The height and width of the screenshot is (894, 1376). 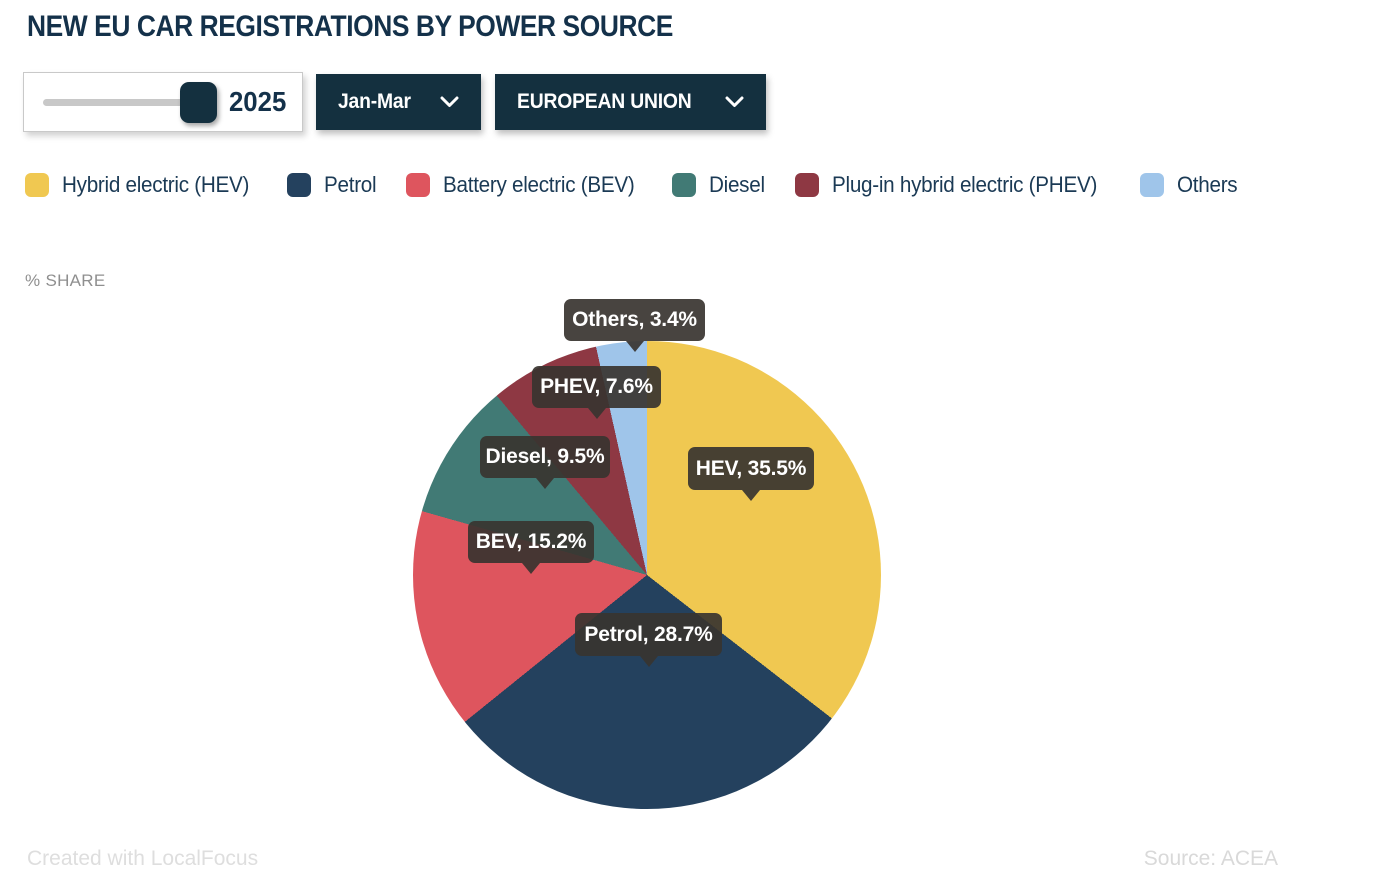 I want to click on slice-callout-diesel: Diesel, 9.5%, so click(x=545, y=457).